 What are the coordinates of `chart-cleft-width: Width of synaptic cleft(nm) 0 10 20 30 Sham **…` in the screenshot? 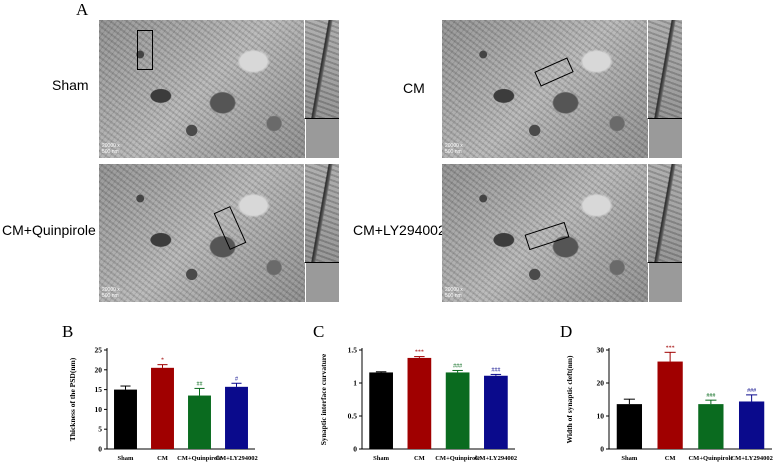 It's located at (669, 403).